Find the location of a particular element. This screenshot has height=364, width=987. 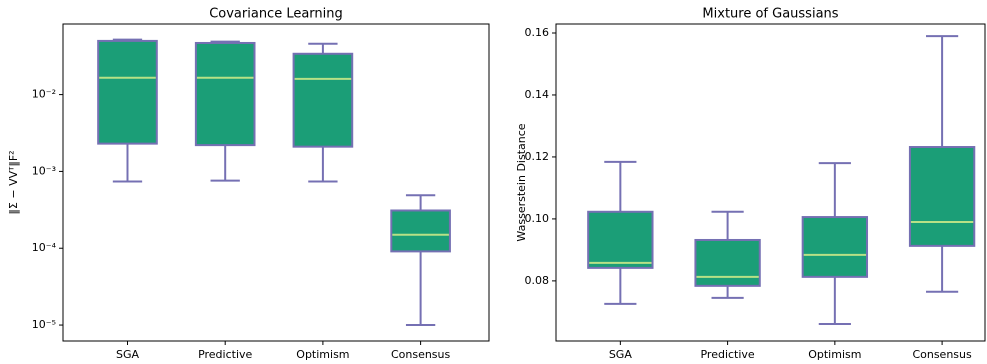

y-tick-label: 10⁻³ is located at coordinates (44, 170).